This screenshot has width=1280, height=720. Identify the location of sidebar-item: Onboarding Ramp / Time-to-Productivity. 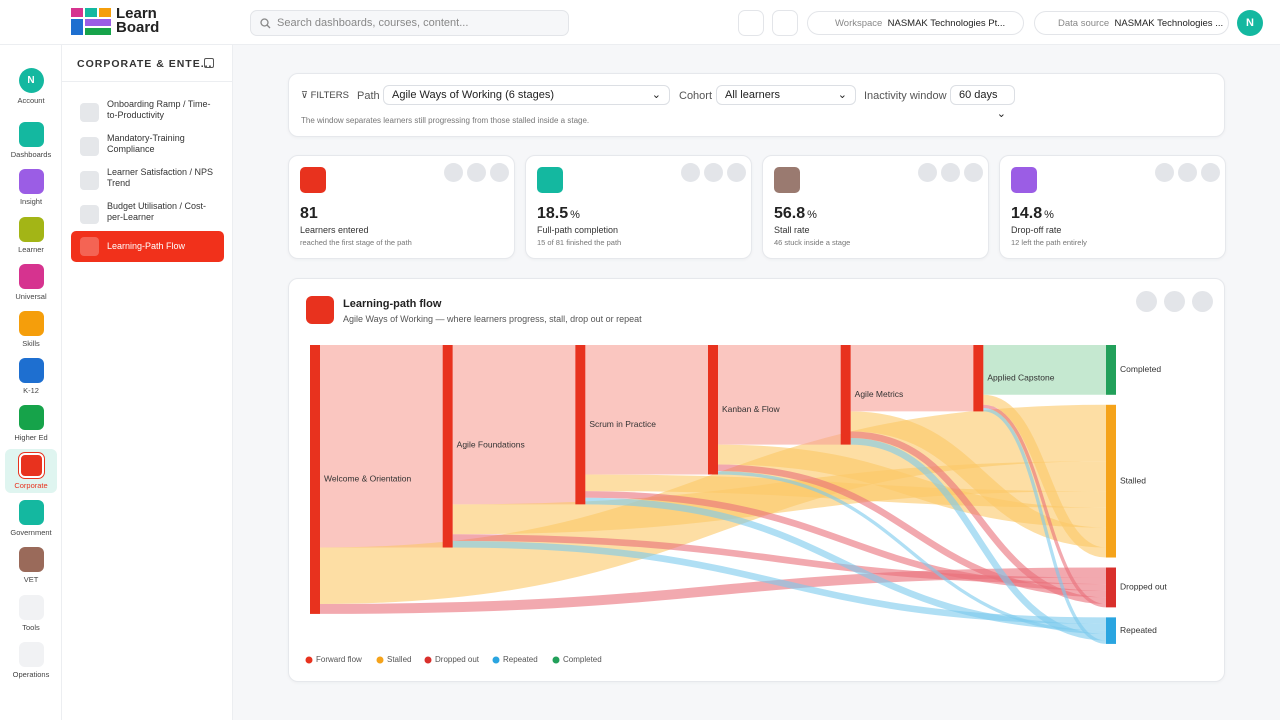
(147, 112).